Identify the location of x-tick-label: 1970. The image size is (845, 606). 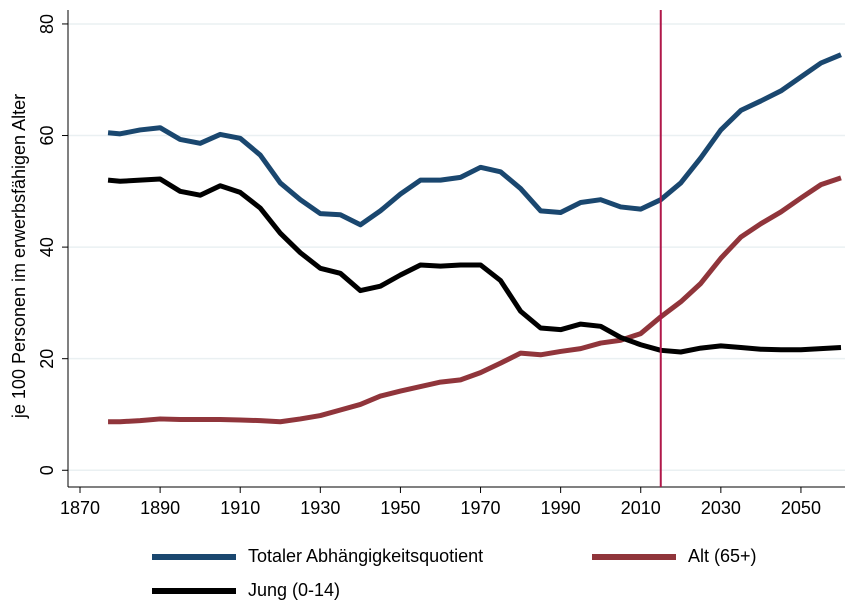
(481, 508).